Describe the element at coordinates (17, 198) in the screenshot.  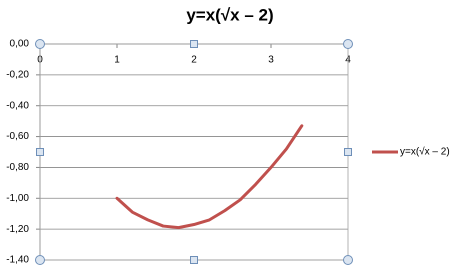
I see `y-tick-label: -1,00` at that location.